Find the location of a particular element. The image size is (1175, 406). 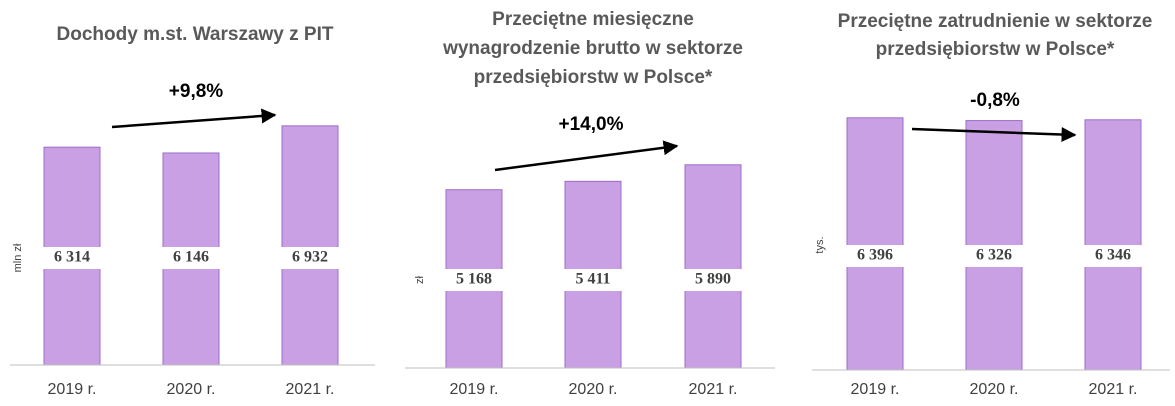

y-axis-label: tys. is located at coordinates (820, 244).